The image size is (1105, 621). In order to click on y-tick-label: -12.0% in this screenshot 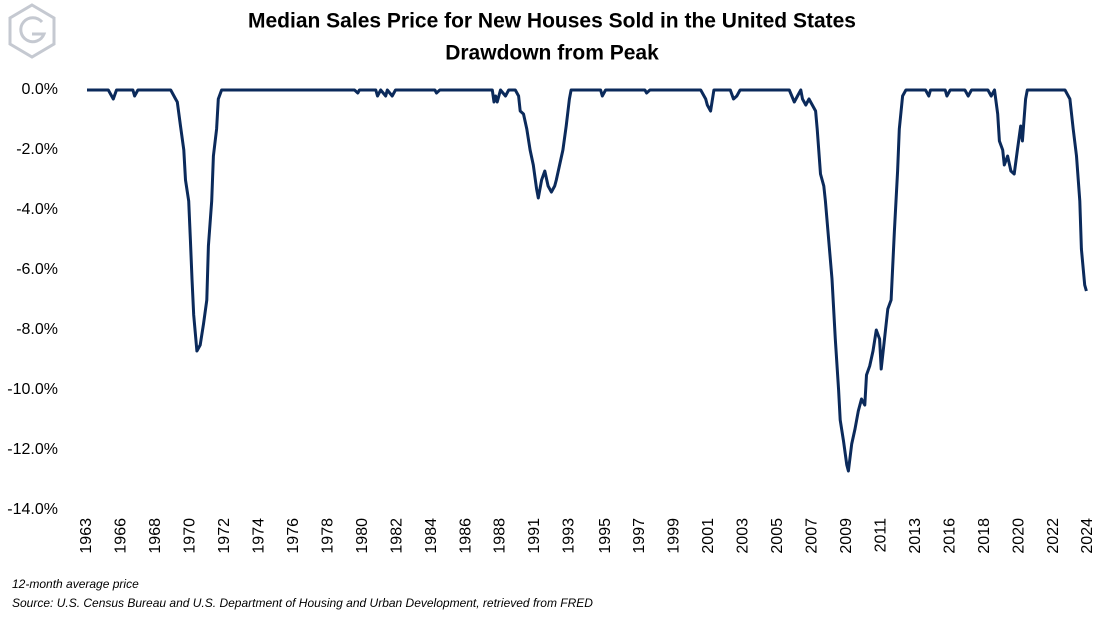, I will do `click(32, 449)`.